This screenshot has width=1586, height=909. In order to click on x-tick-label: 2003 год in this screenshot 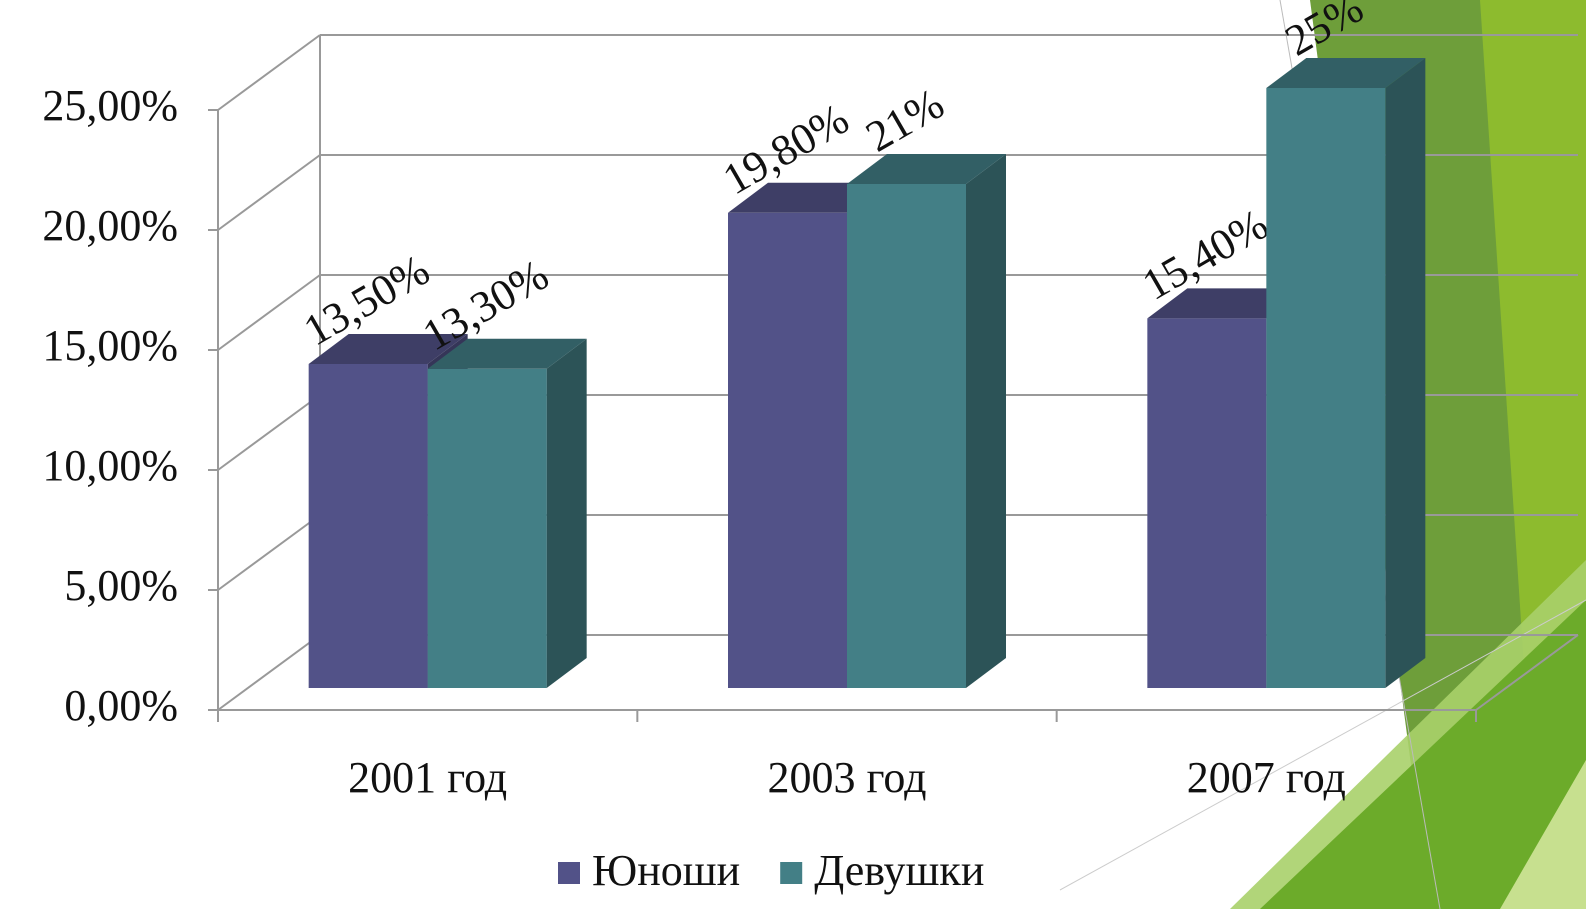, I will do `click(846, 777)`.